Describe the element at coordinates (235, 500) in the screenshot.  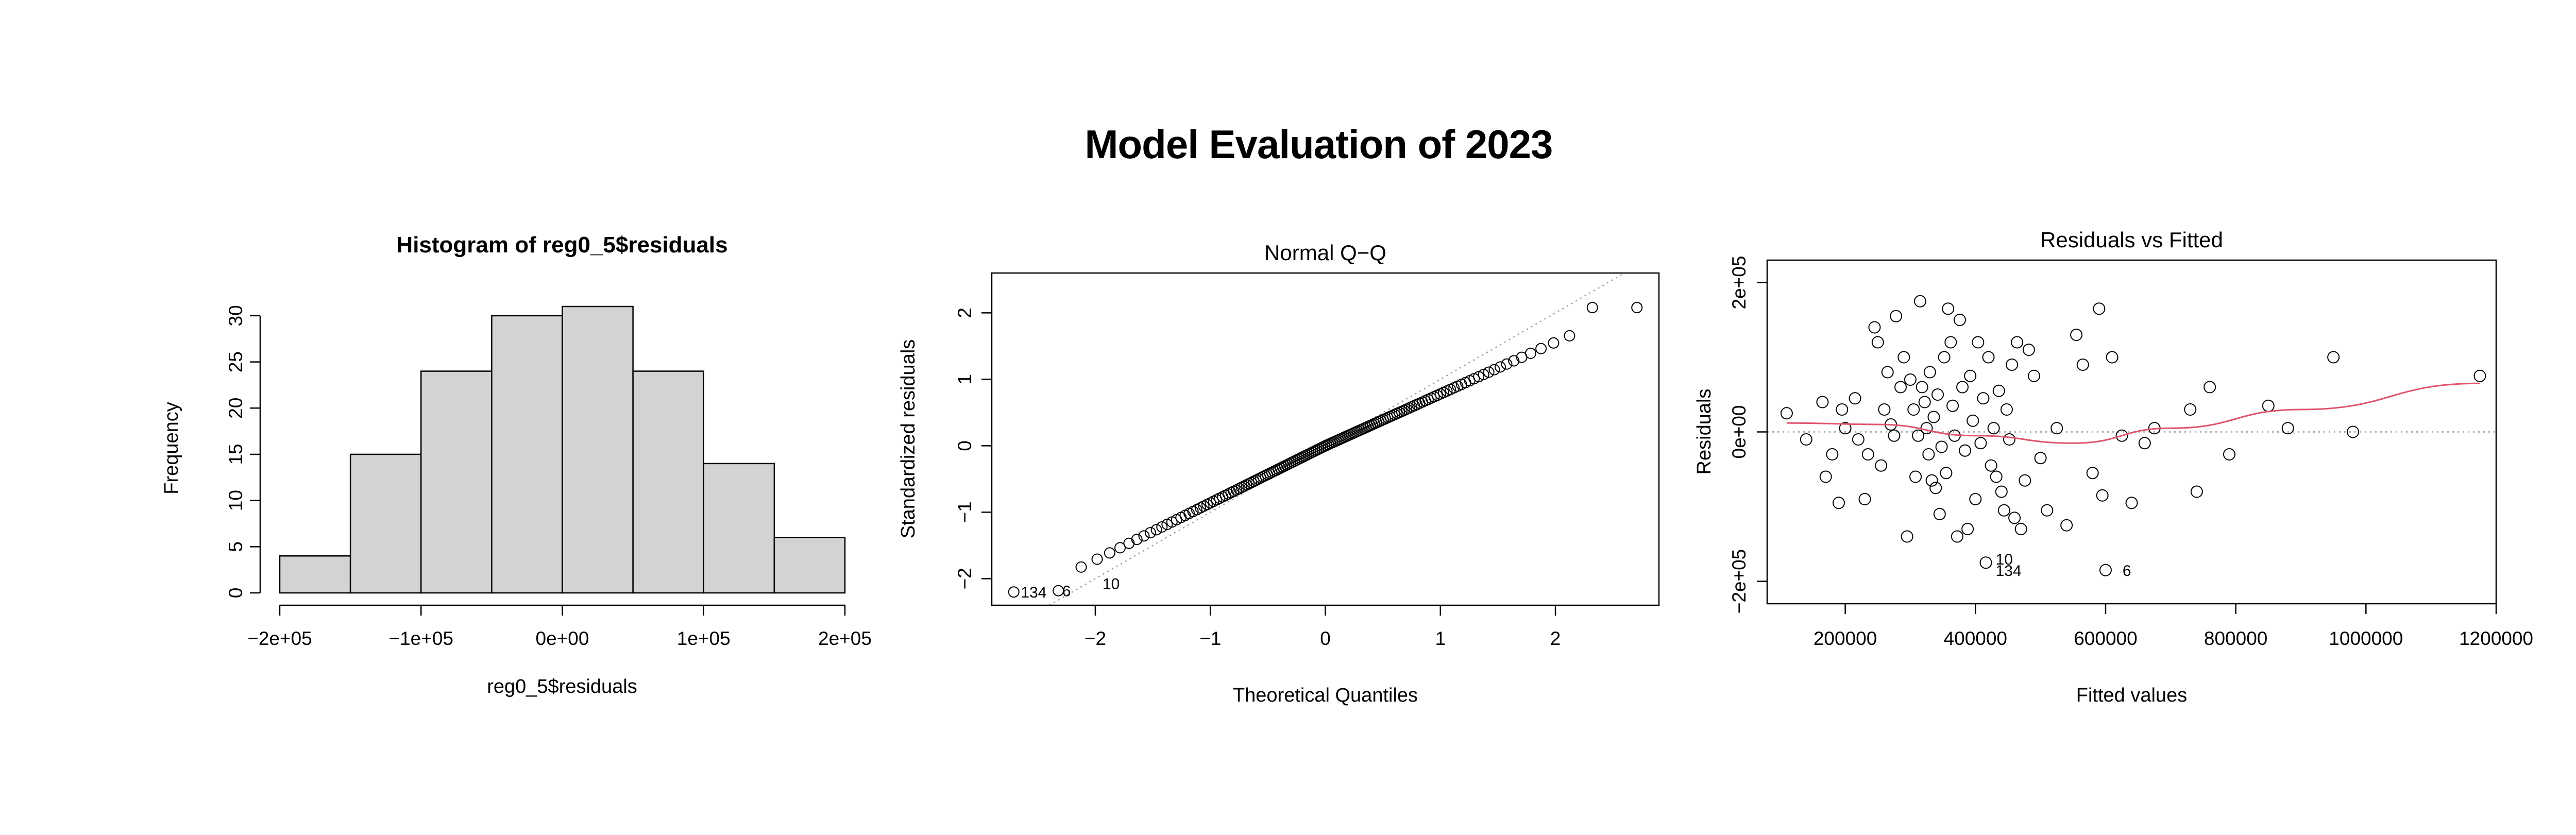
I see `y-tick-label: 10` at that location.